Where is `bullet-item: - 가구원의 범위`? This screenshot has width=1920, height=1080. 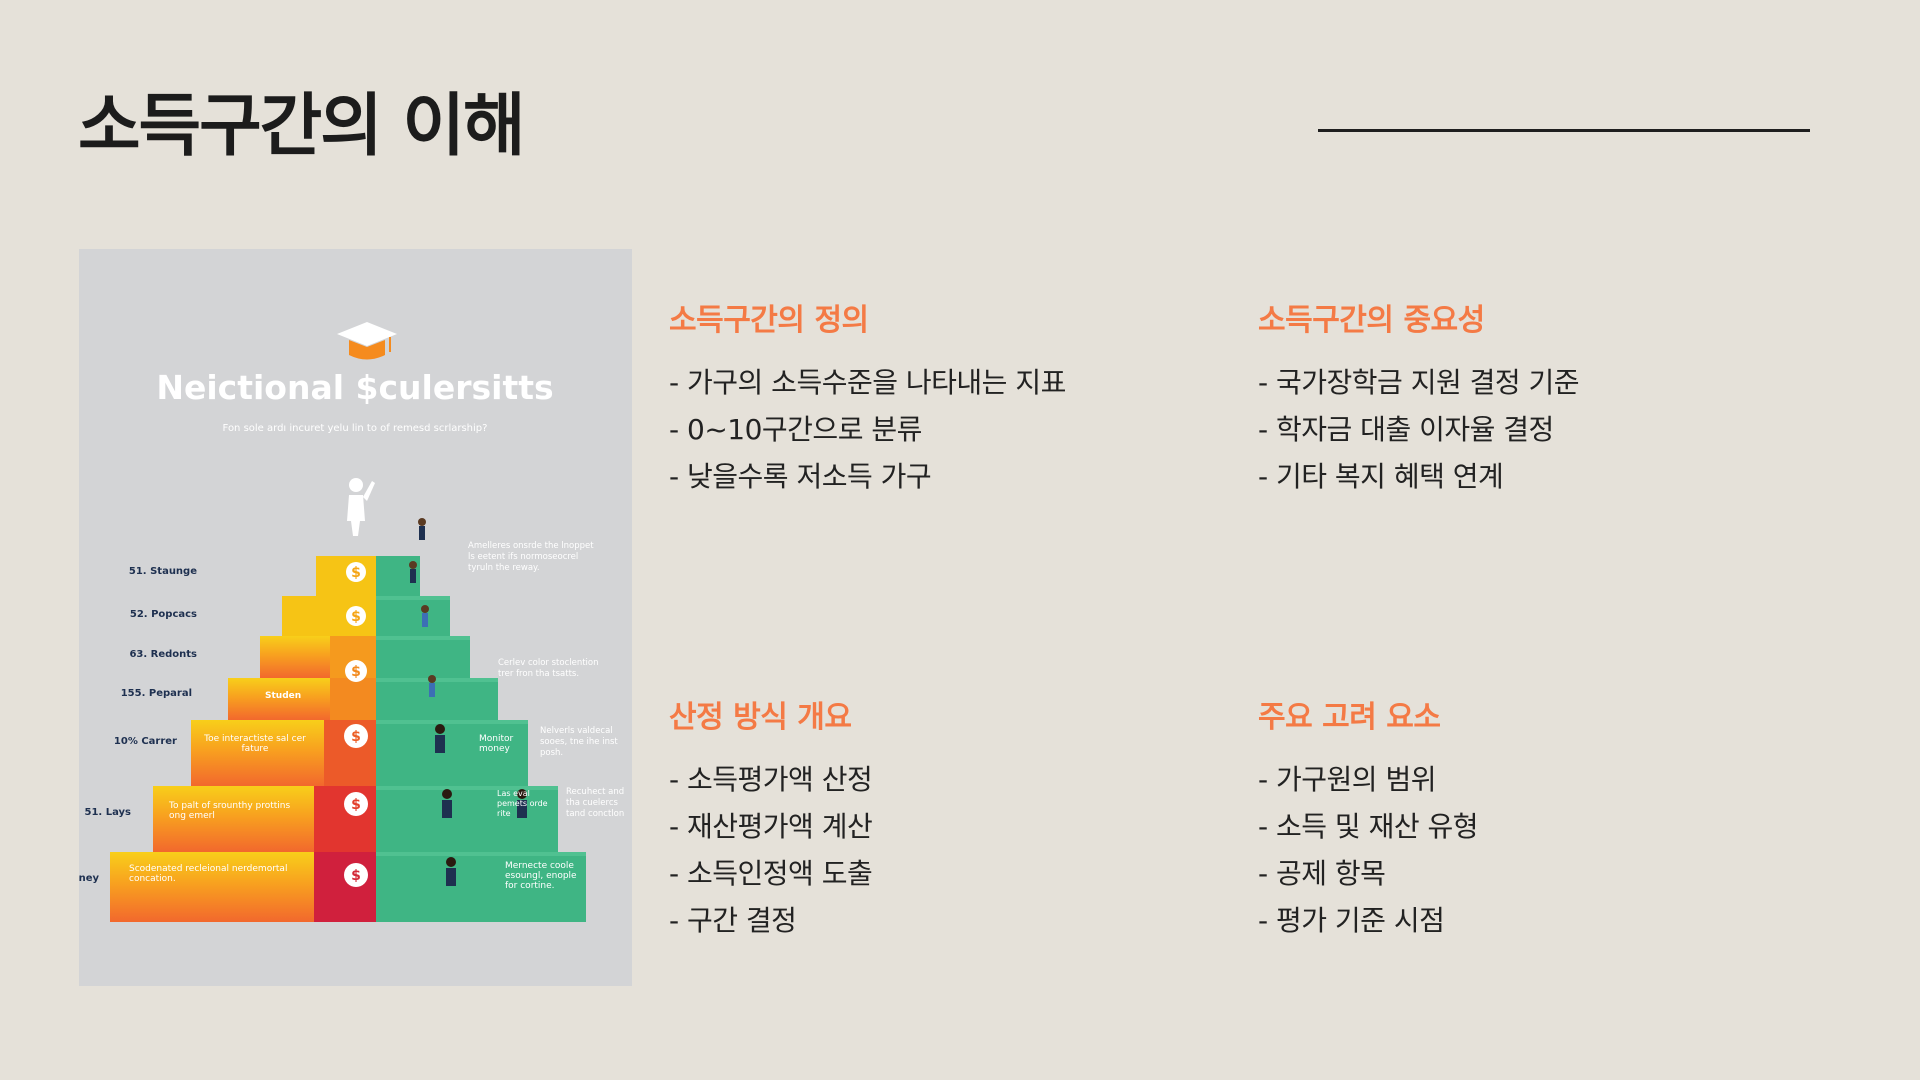 bullet-item: - 가구원의 범위 is located at coordinates (1347, 779).